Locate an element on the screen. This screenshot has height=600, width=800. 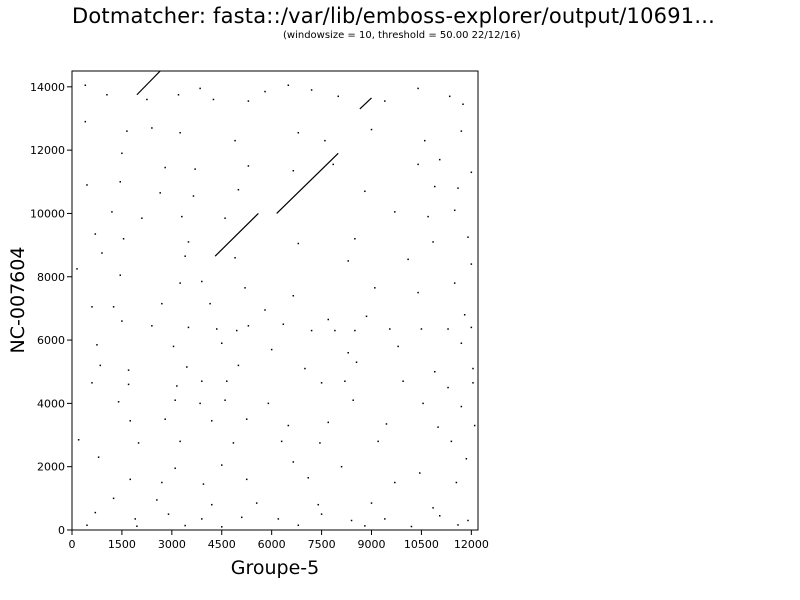
x-tick-label: 9000 is located at coordinates (372, 544).